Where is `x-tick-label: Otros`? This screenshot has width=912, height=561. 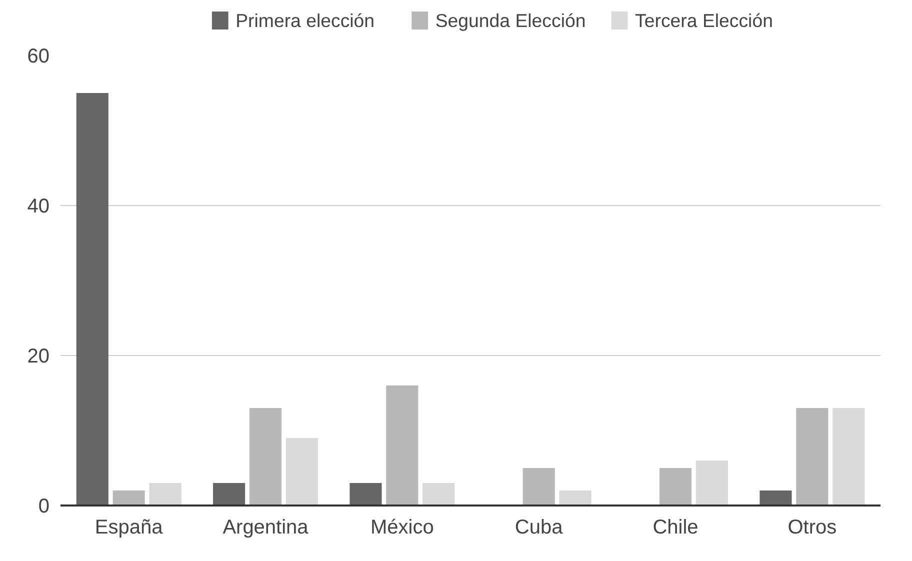 x-tick-label: Otros is located at coordinates (812, 527).